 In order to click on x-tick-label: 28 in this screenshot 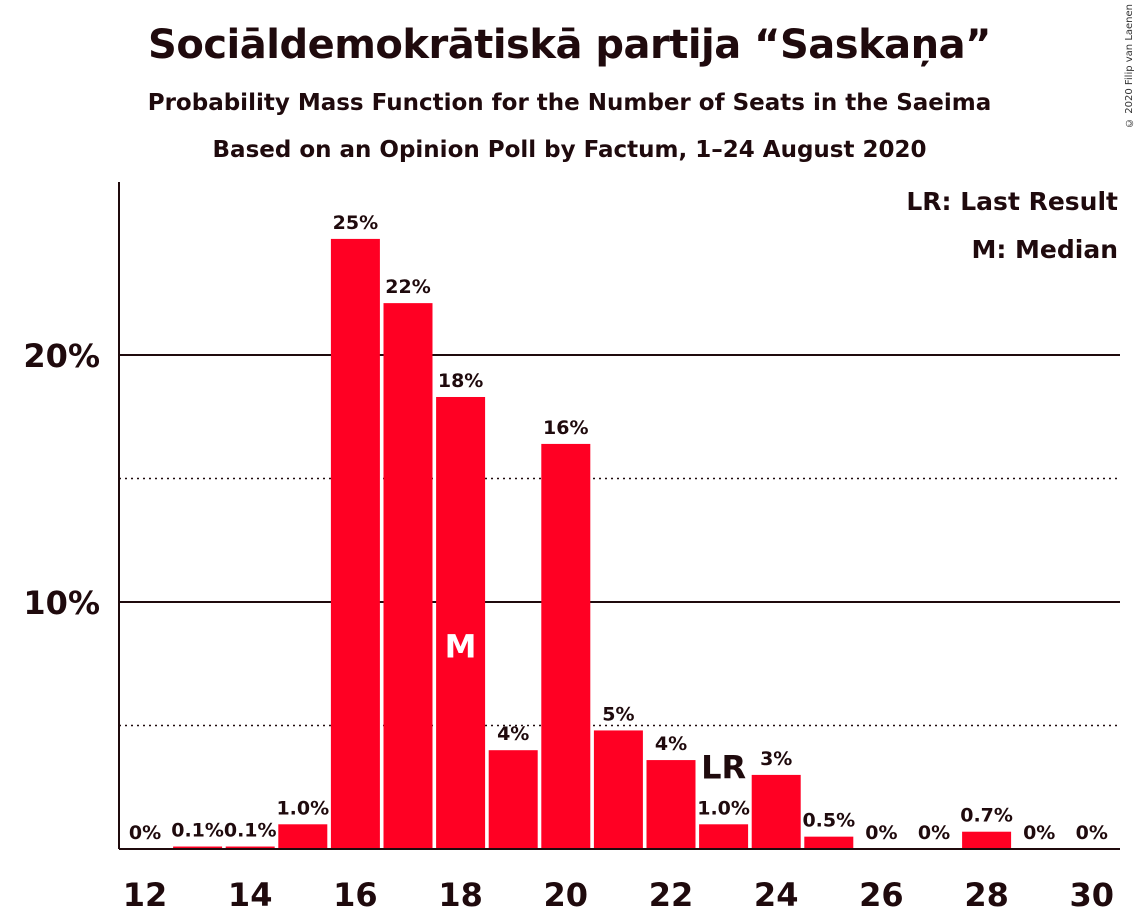, I will do `click(986, 895)`.